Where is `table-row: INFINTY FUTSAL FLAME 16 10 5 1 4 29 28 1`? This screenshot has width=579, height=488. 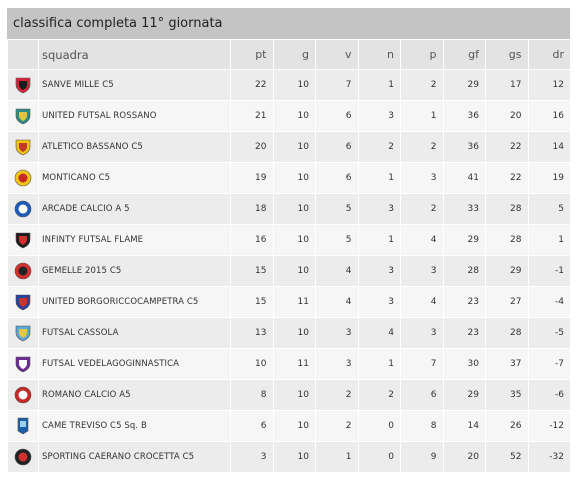
table-row: INFINTY FUTSAL FLAME 16 10 5 1 4 29 28 1 is located at coordinates (289, 240).